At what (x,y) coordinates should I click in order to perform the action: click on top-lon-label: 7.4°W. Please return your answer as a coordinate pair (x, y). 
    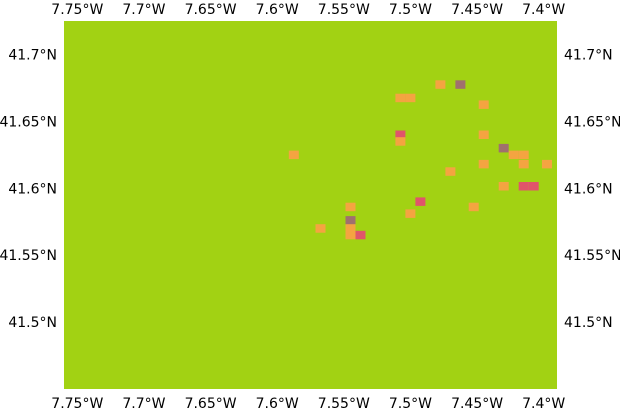
    Looking at the image, I should click on (543, 10).